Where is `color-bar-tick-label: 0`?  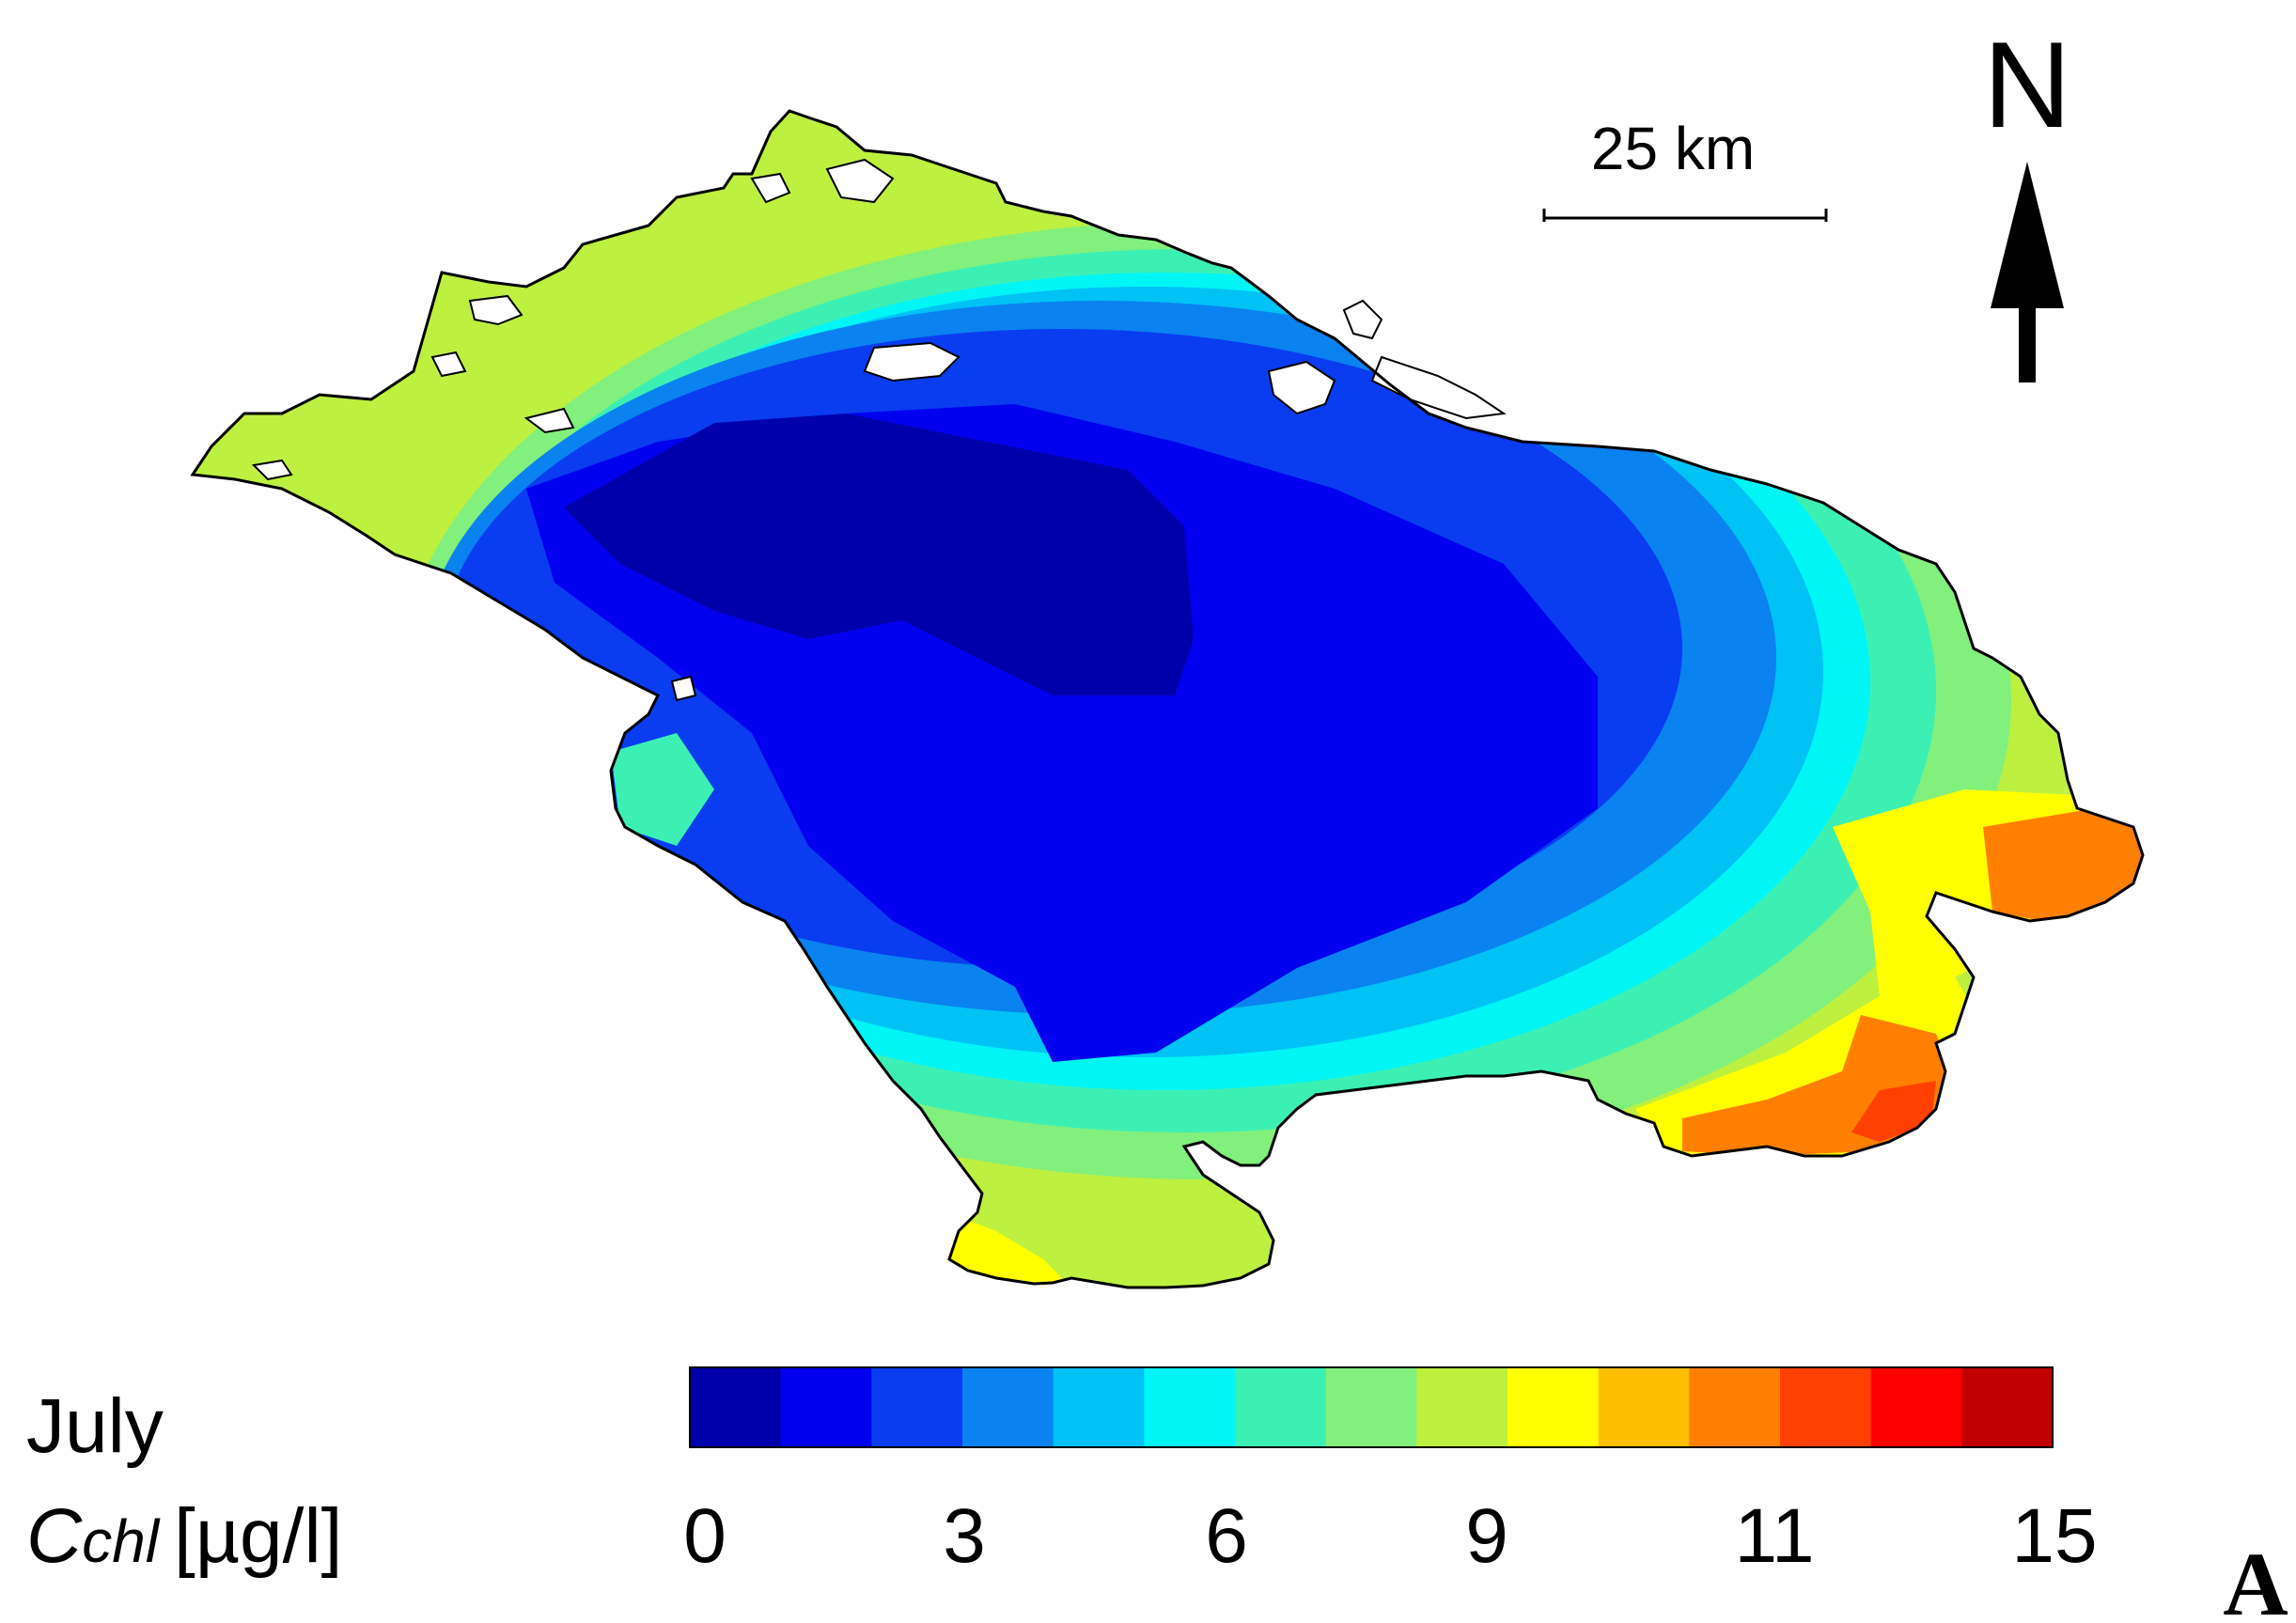
color-bar-tick-label: 0 is located at coordinates (704, 1536).